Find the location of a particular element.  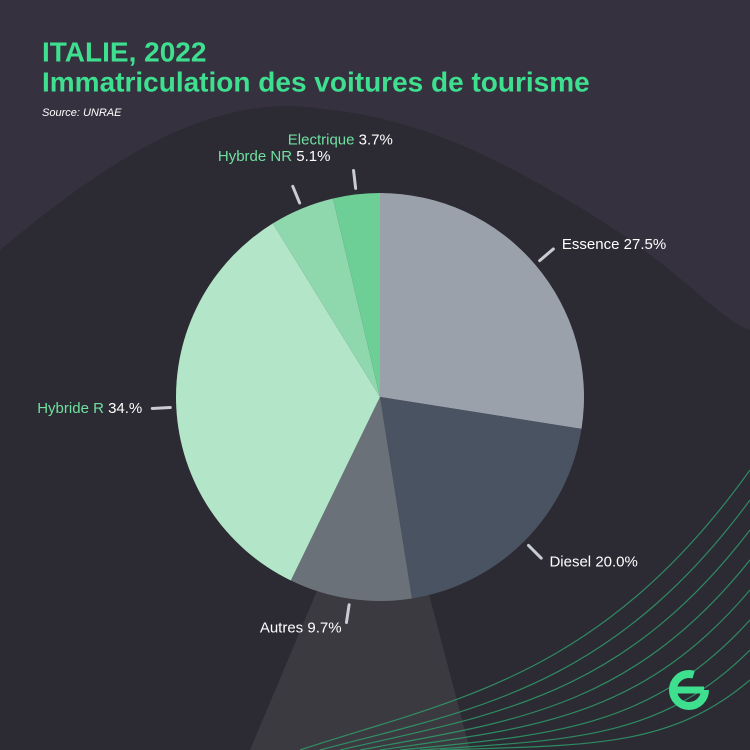

chart-subtitle: Immatriculation des voitures de tourisme is located at coordinates (316, 81).